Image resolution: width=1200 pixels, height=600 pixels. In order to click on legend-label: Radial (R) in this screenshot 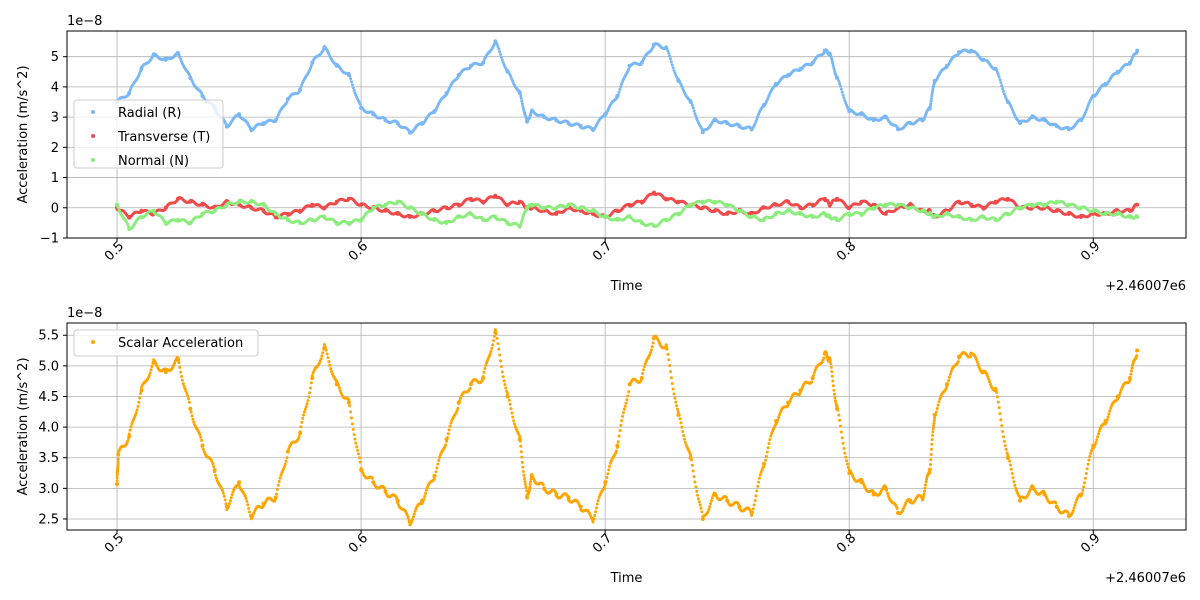, I will do `click(149, 113)`.